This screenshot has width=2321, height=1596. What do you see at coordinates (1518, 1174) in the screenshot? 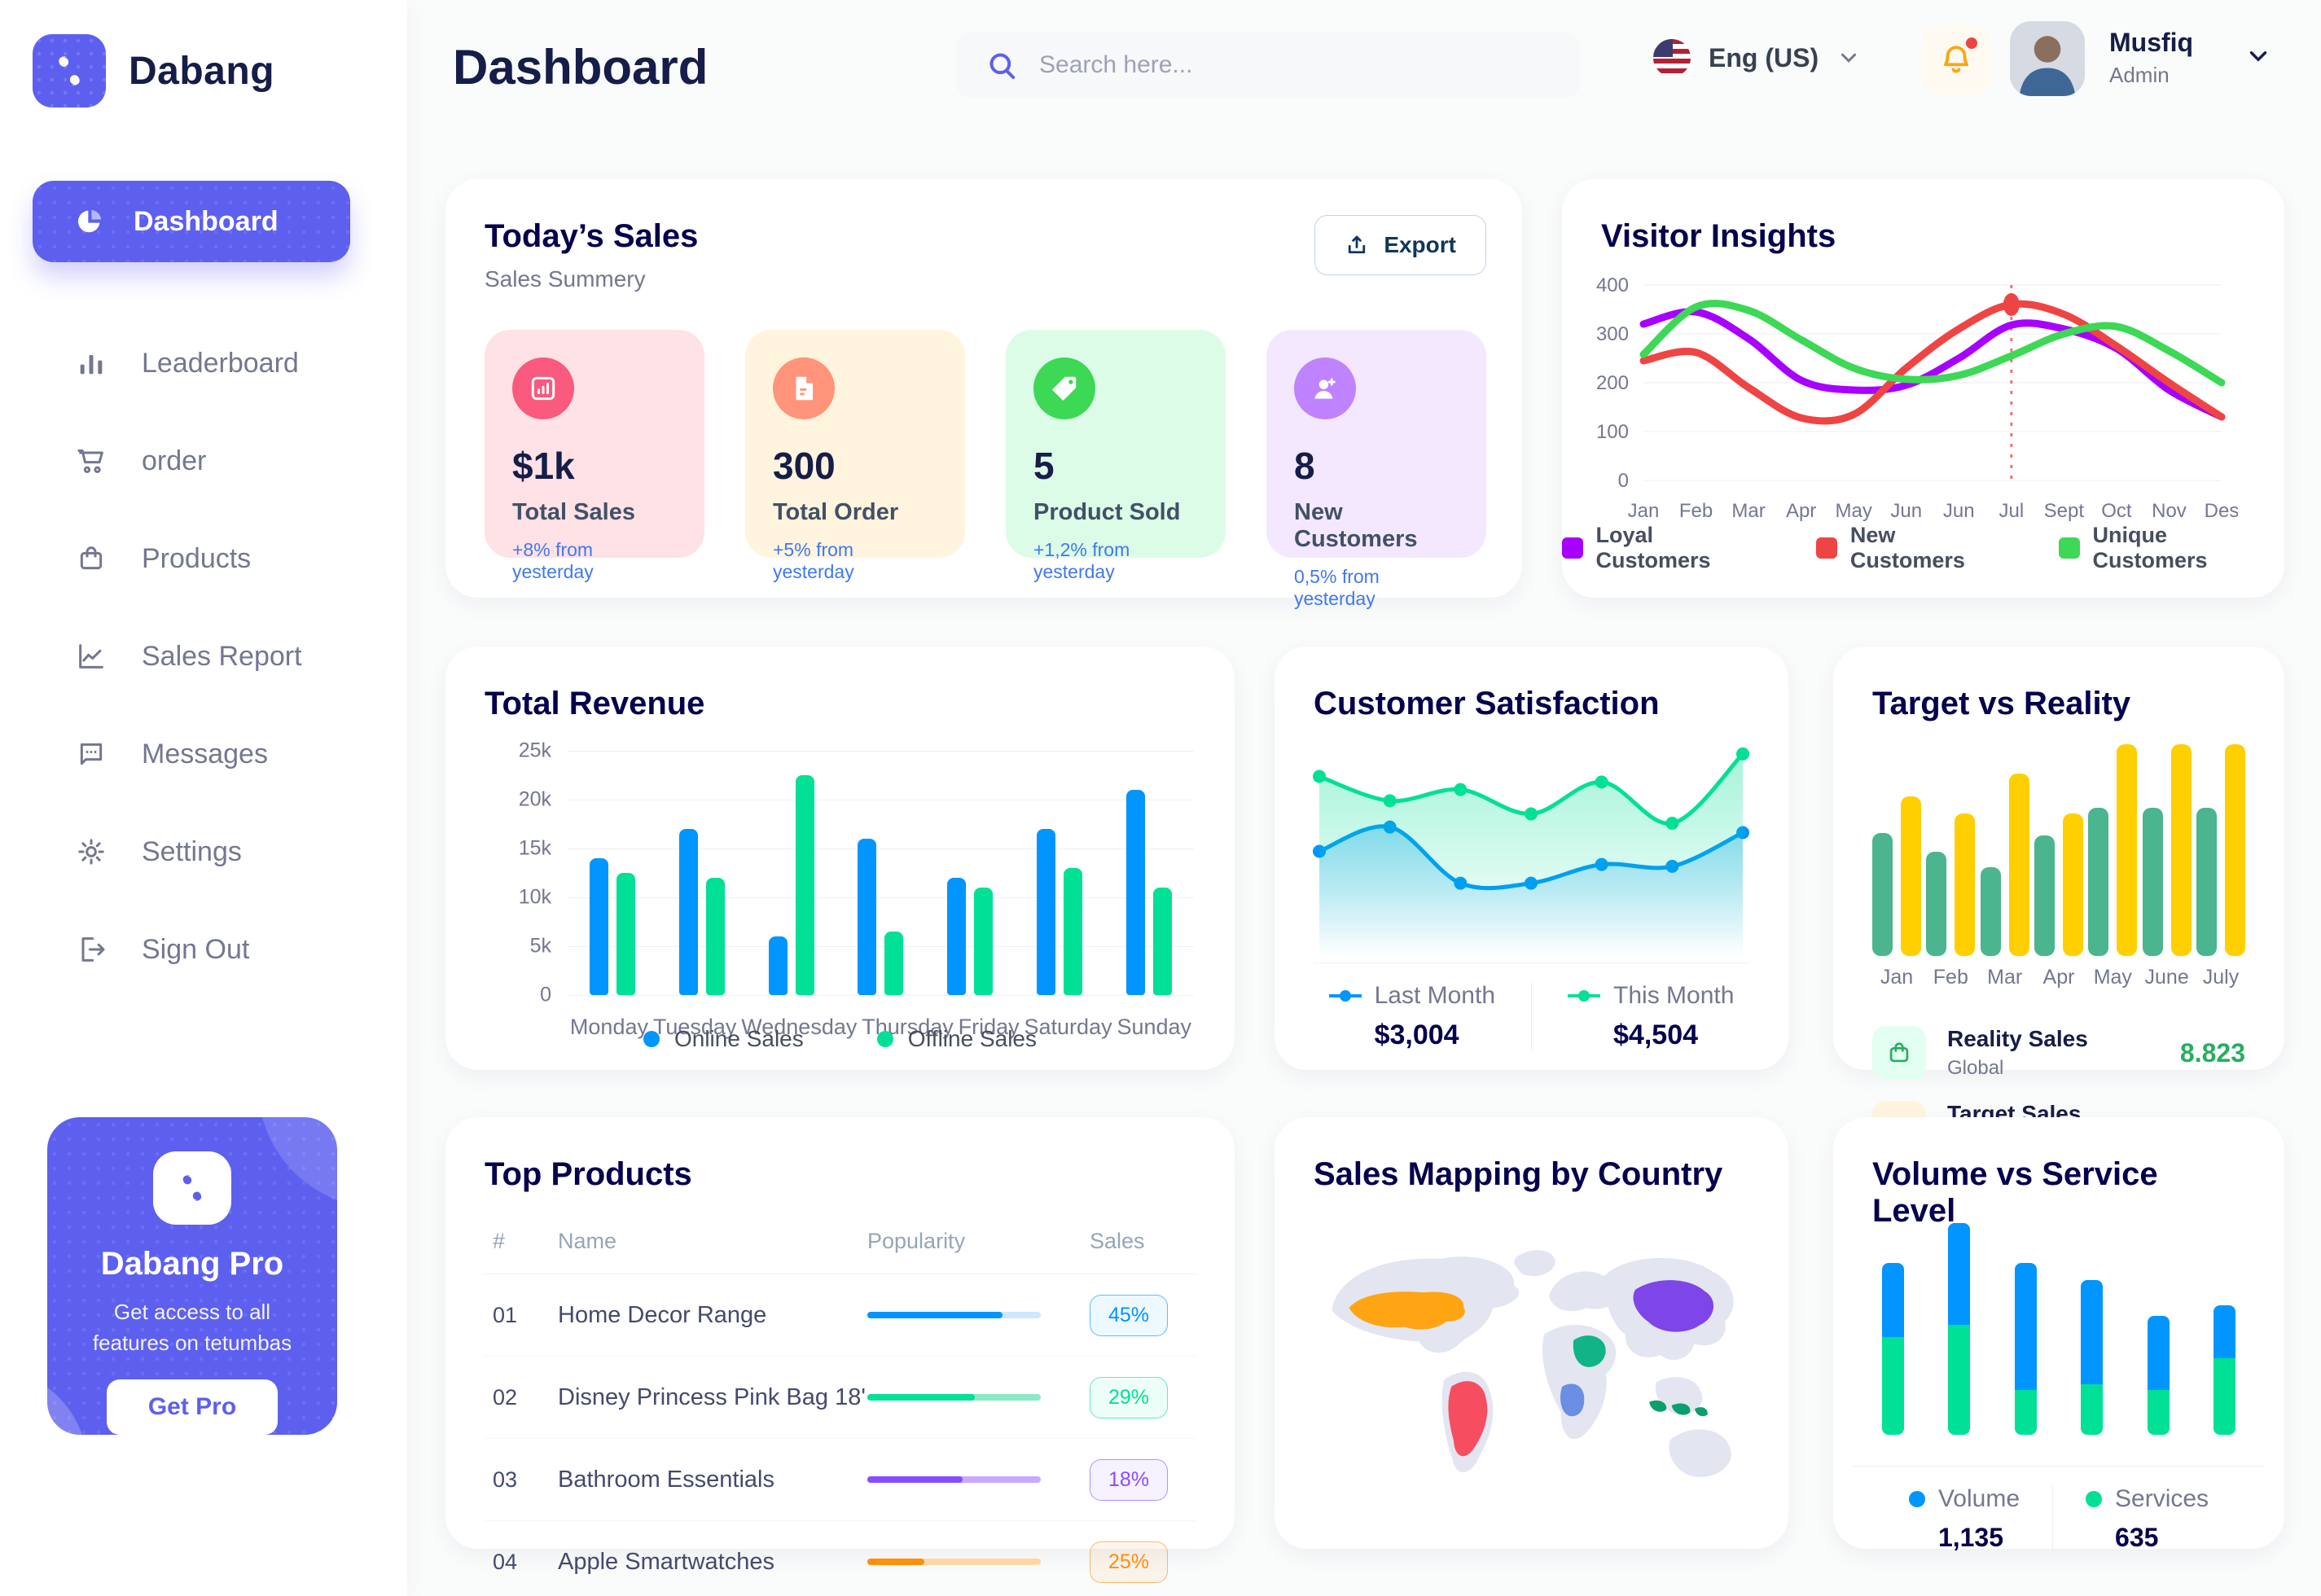
I see `sales-mapping-title: Sales Mapping by Country` at bounding box center [1518, 1174].